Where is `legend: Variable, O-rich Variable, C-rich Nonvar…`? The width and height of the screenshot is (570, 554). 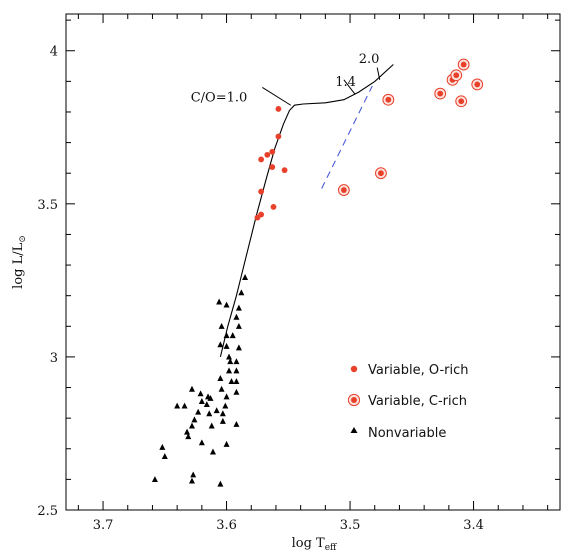
legend: Variable, O-rich Variable, C-rich Nonvar… is located at coordinates (408, 402).